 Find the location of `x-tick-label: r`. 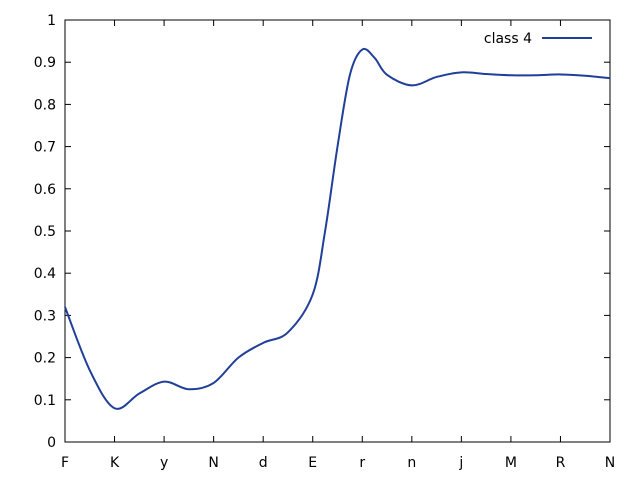

x-tick-label: r is located at coordinates (362, 463).